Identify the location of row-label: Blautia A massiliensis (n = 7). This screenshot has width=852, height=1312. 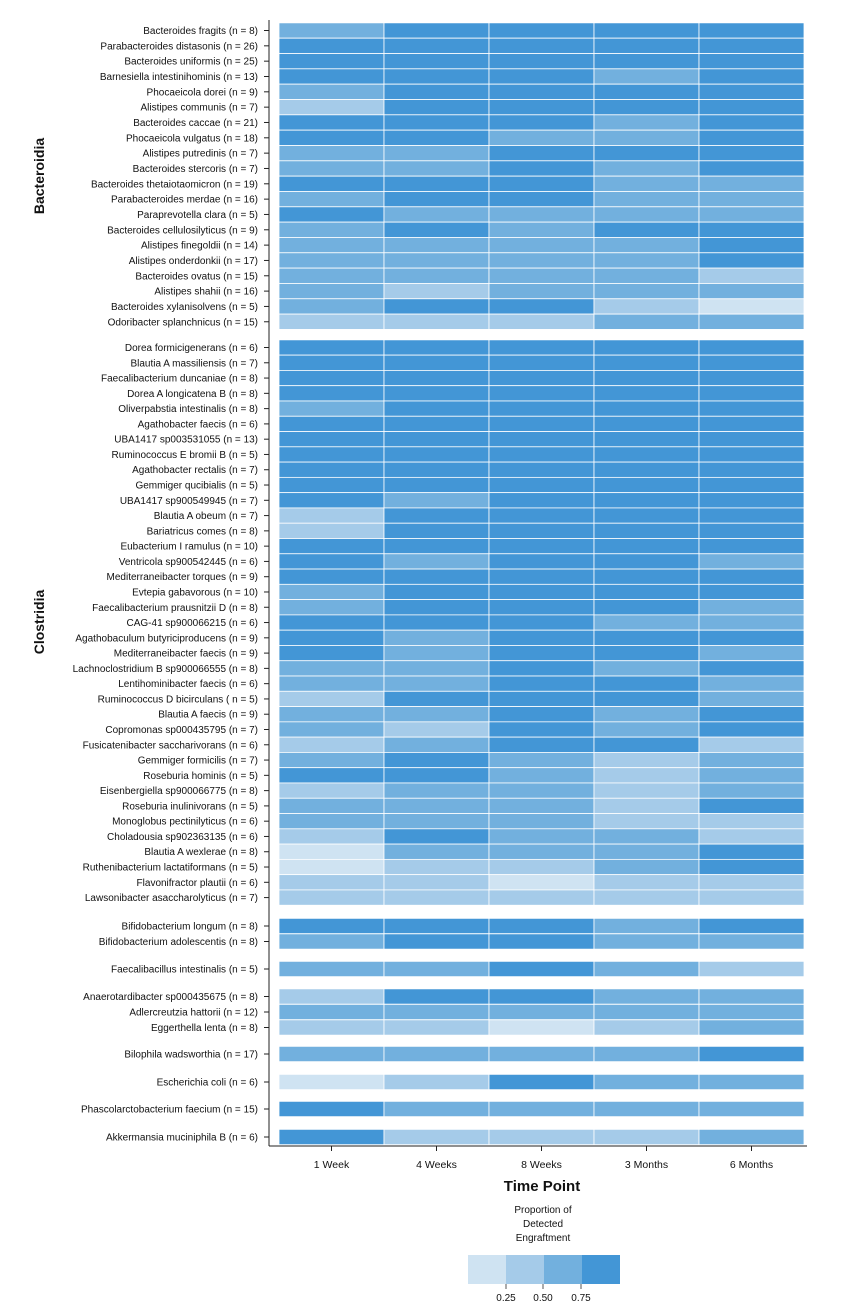
(194, 363).